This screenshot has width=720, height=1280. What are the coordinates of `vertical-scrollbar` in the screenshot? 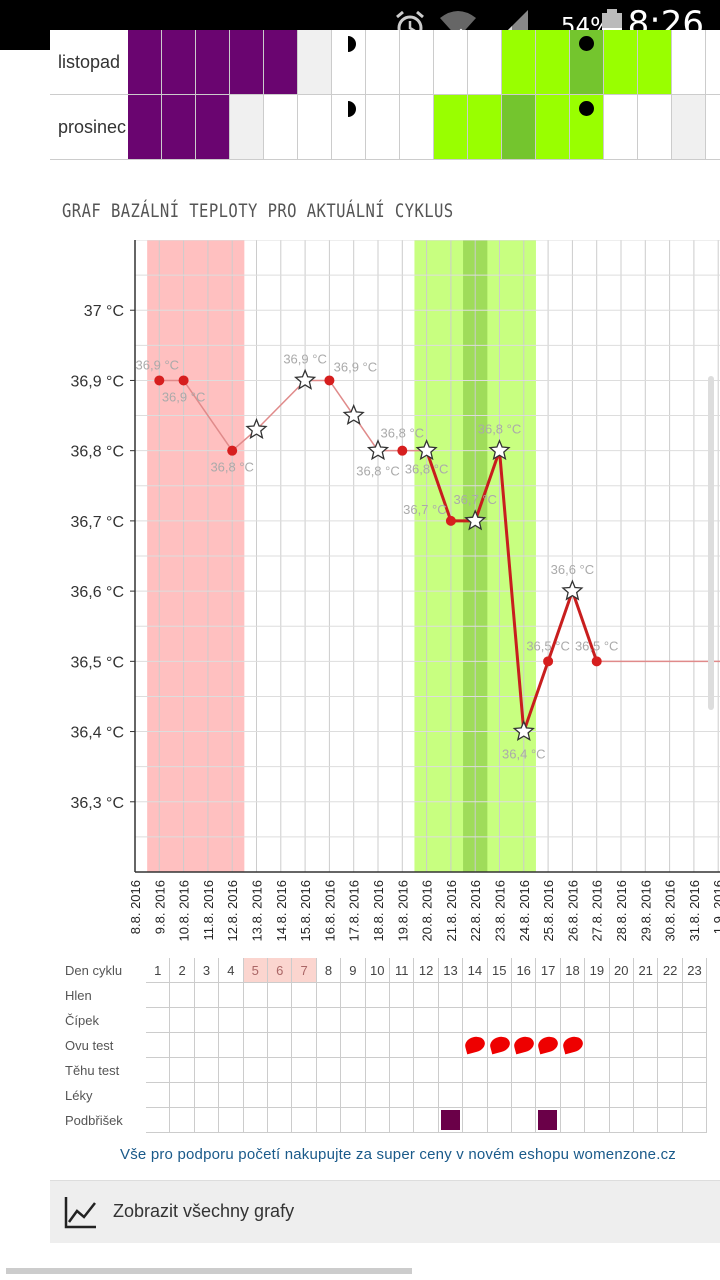 It's located at (711, 543).